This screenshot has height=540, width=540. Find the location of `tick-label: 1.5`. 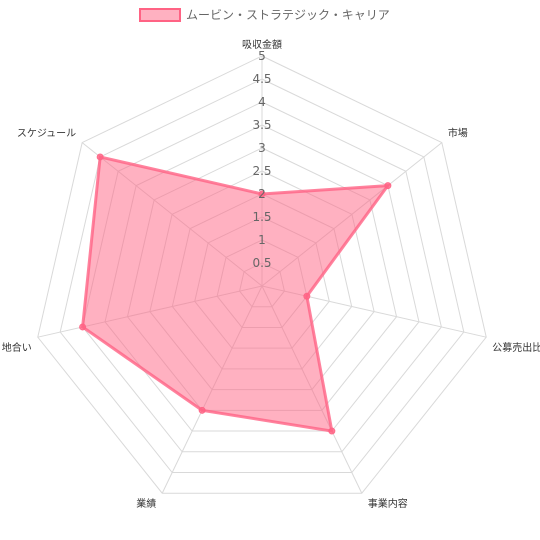

tick-label: 1.5 is located at coordinates (261, 217).